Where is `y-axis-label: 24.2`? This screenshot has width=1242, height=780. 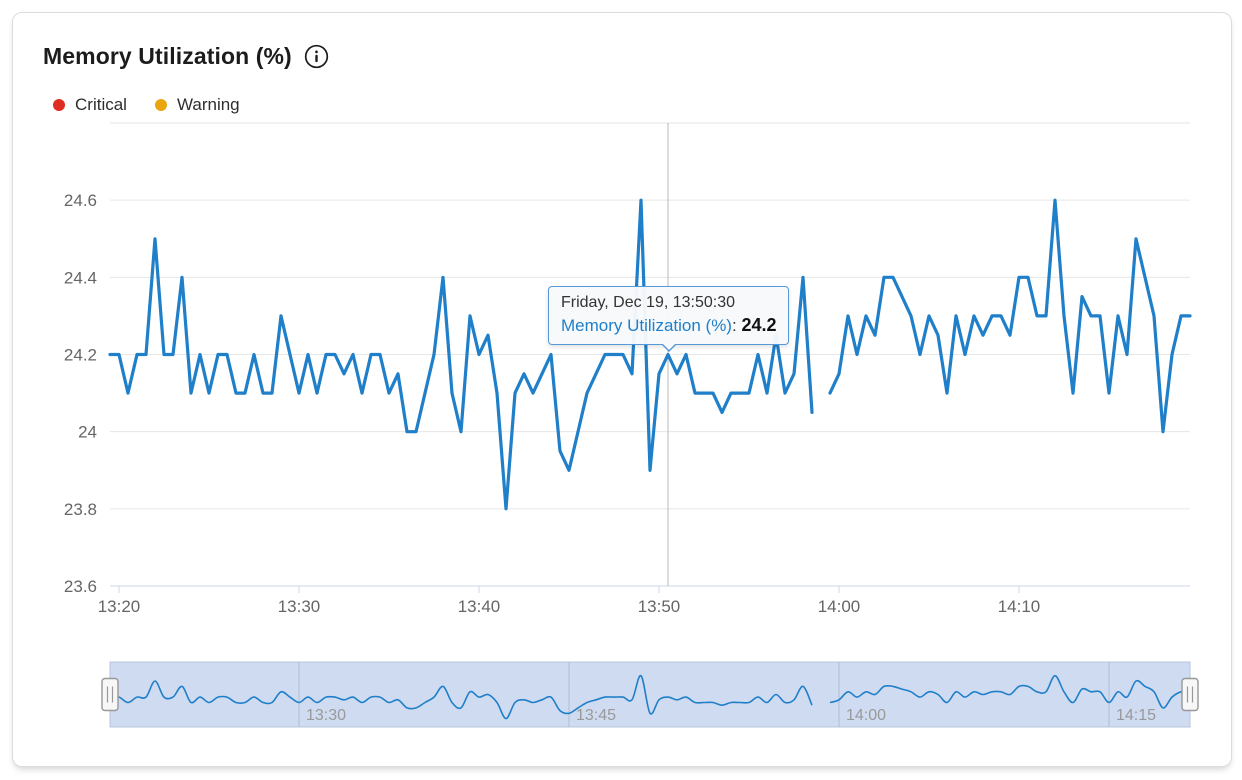
y-axis-label: 24.2 is located at coordinates (80, 355).